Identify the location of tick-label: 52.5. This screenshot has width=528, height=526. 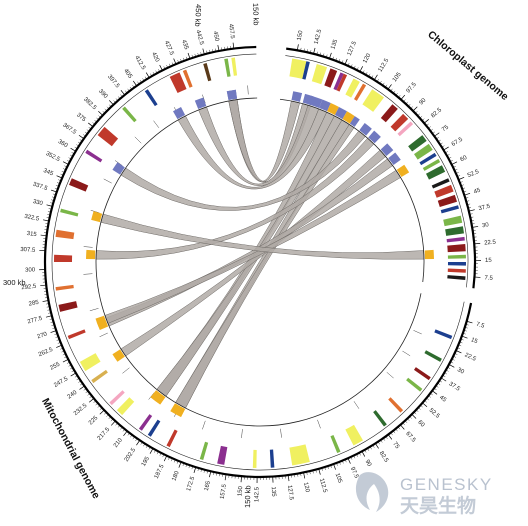
(434, 414).